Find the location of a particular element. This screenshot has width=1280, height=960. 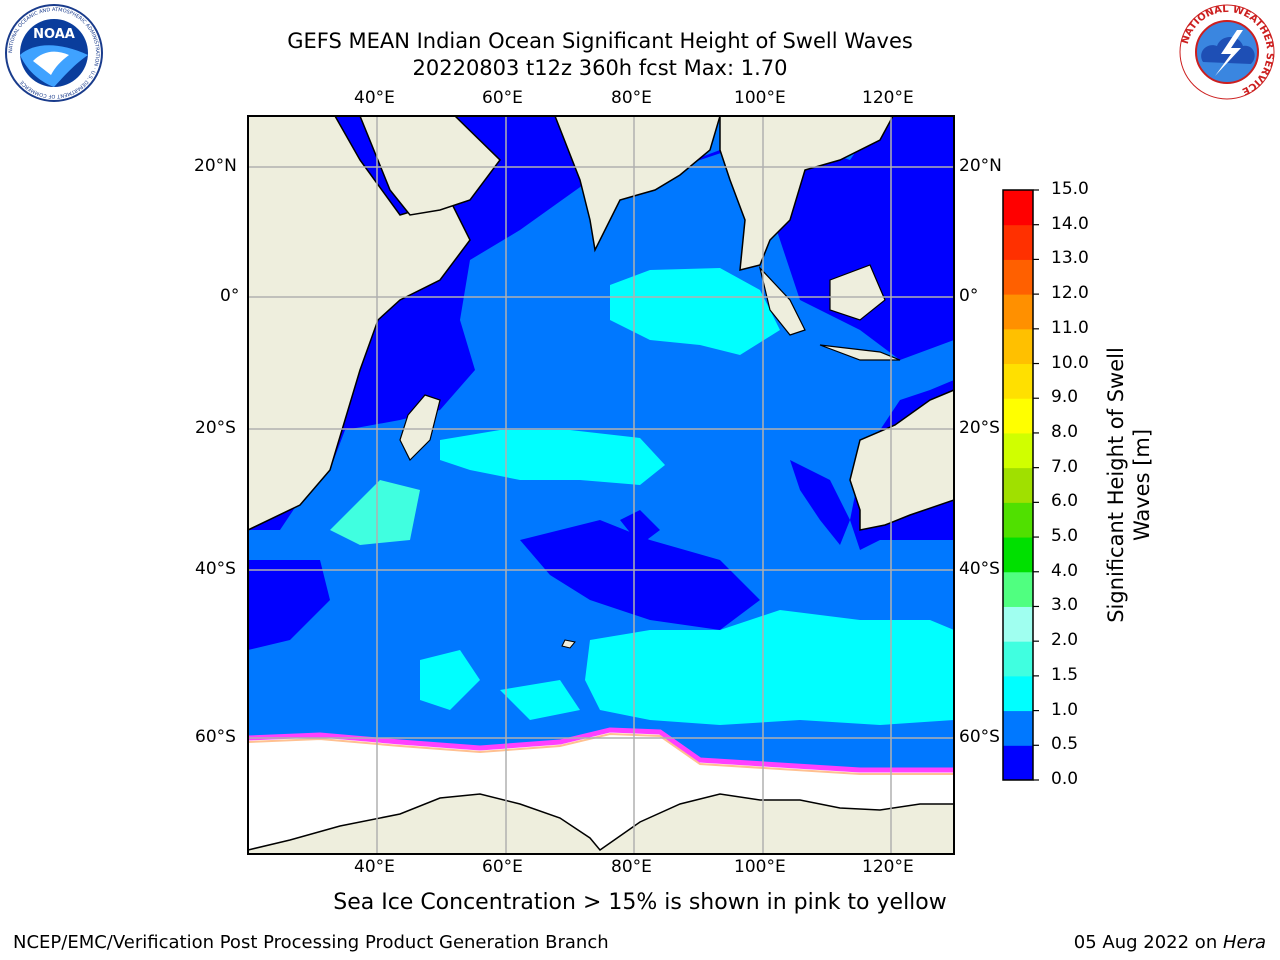

land-java is located at coordinates (860, 352).